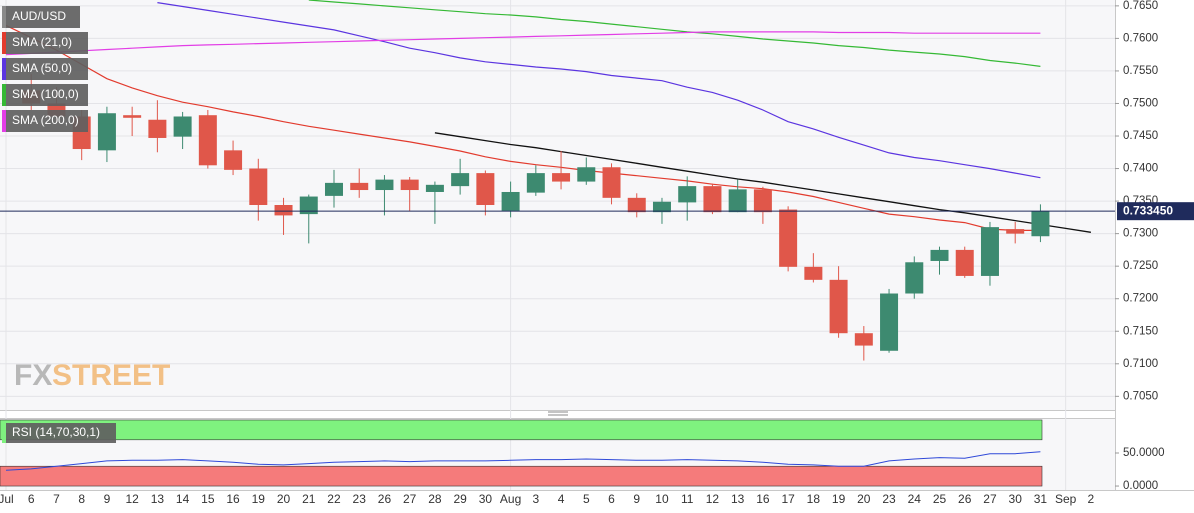  Describe the element at coordinates (1091, 499) in the screenshot. I see `x-tick-label: 2` at that location.